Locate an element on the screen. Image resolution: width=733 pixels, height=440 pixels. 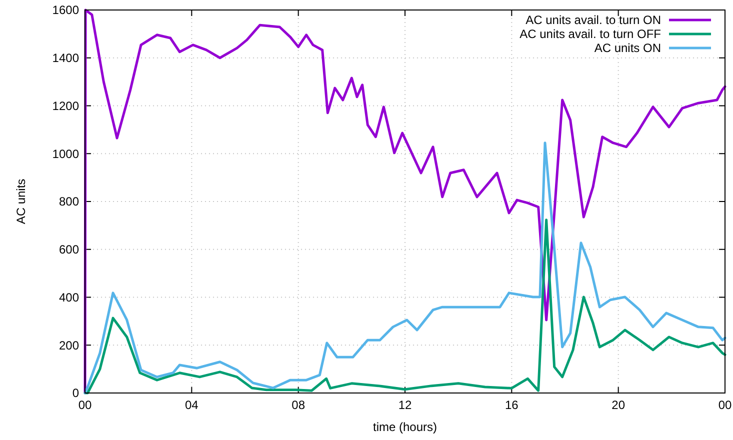
y-tick-label: 400 is located at coordinates (69, 297).